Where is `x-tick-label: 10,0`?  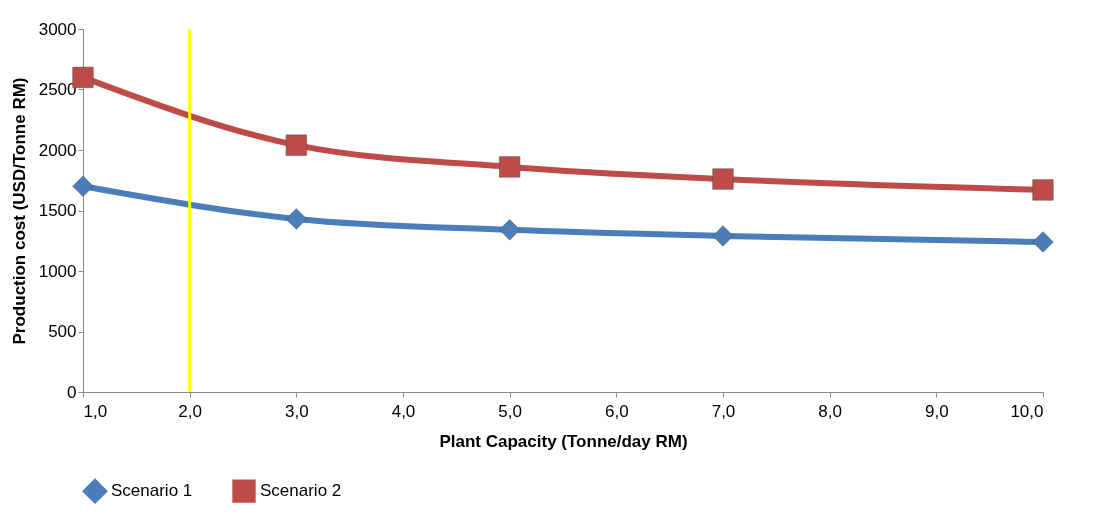 x-tick-label: 10,0 is located at coordinates (1027, 411).